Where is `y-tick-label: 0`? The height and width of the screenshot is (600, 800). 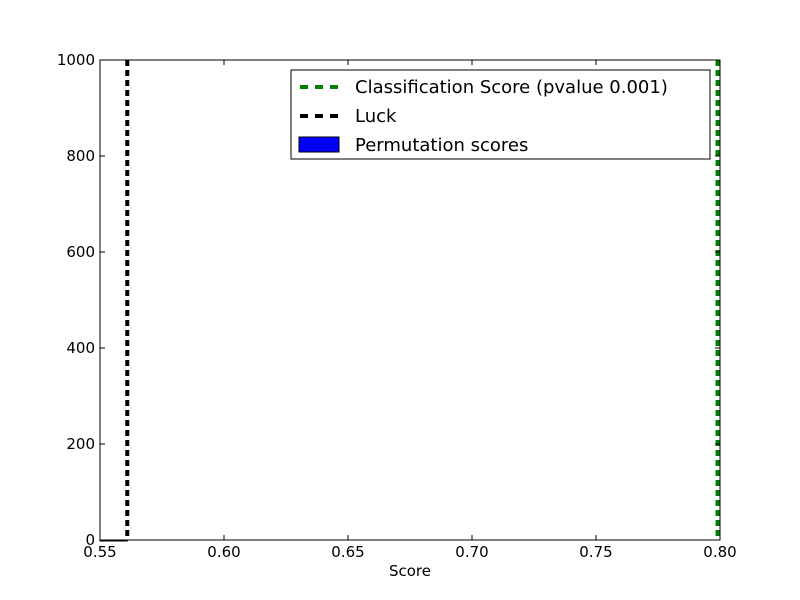
y-tick-label: 0 is located at coordinates (90, 540).